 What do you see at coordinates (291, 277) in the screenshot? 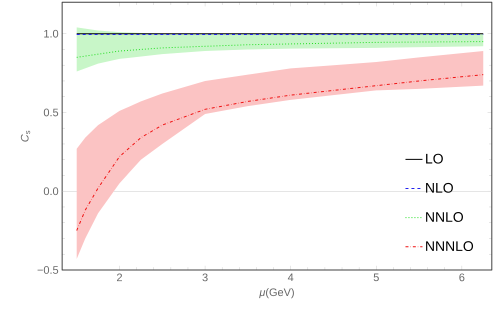
I see `x-tick-label: 4` at bounding box center [291, 277].